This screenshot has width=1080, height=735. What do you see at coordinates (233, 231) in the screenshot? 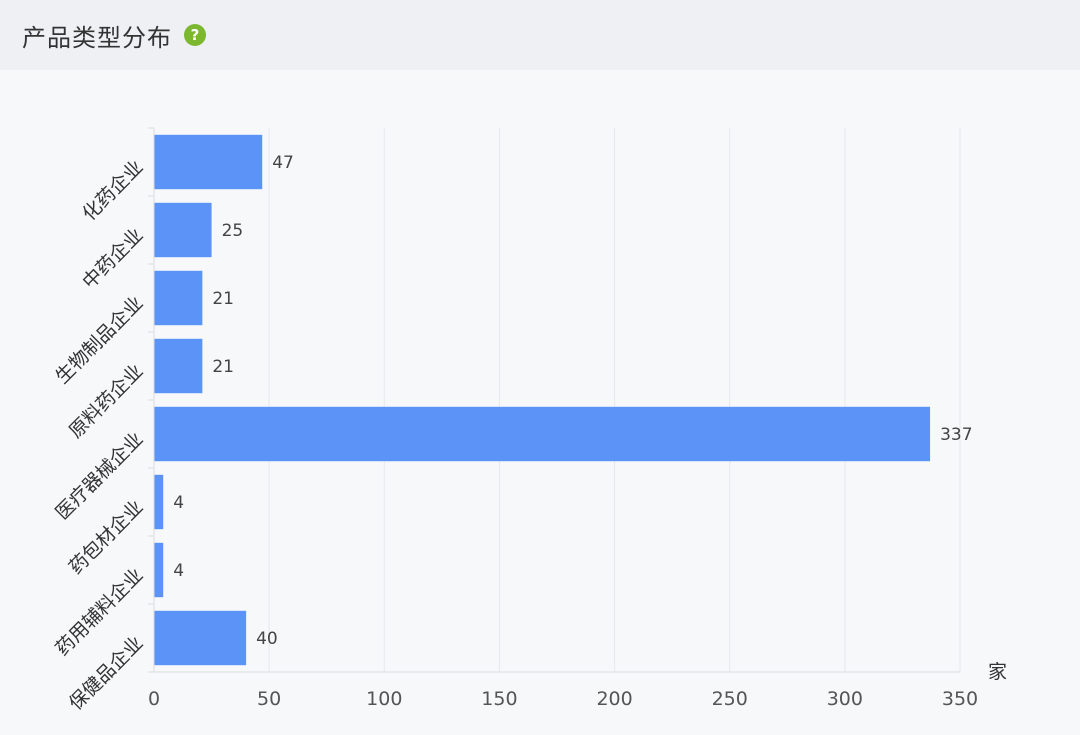
I see `data-label: 25` at bounding box center [233, 231].